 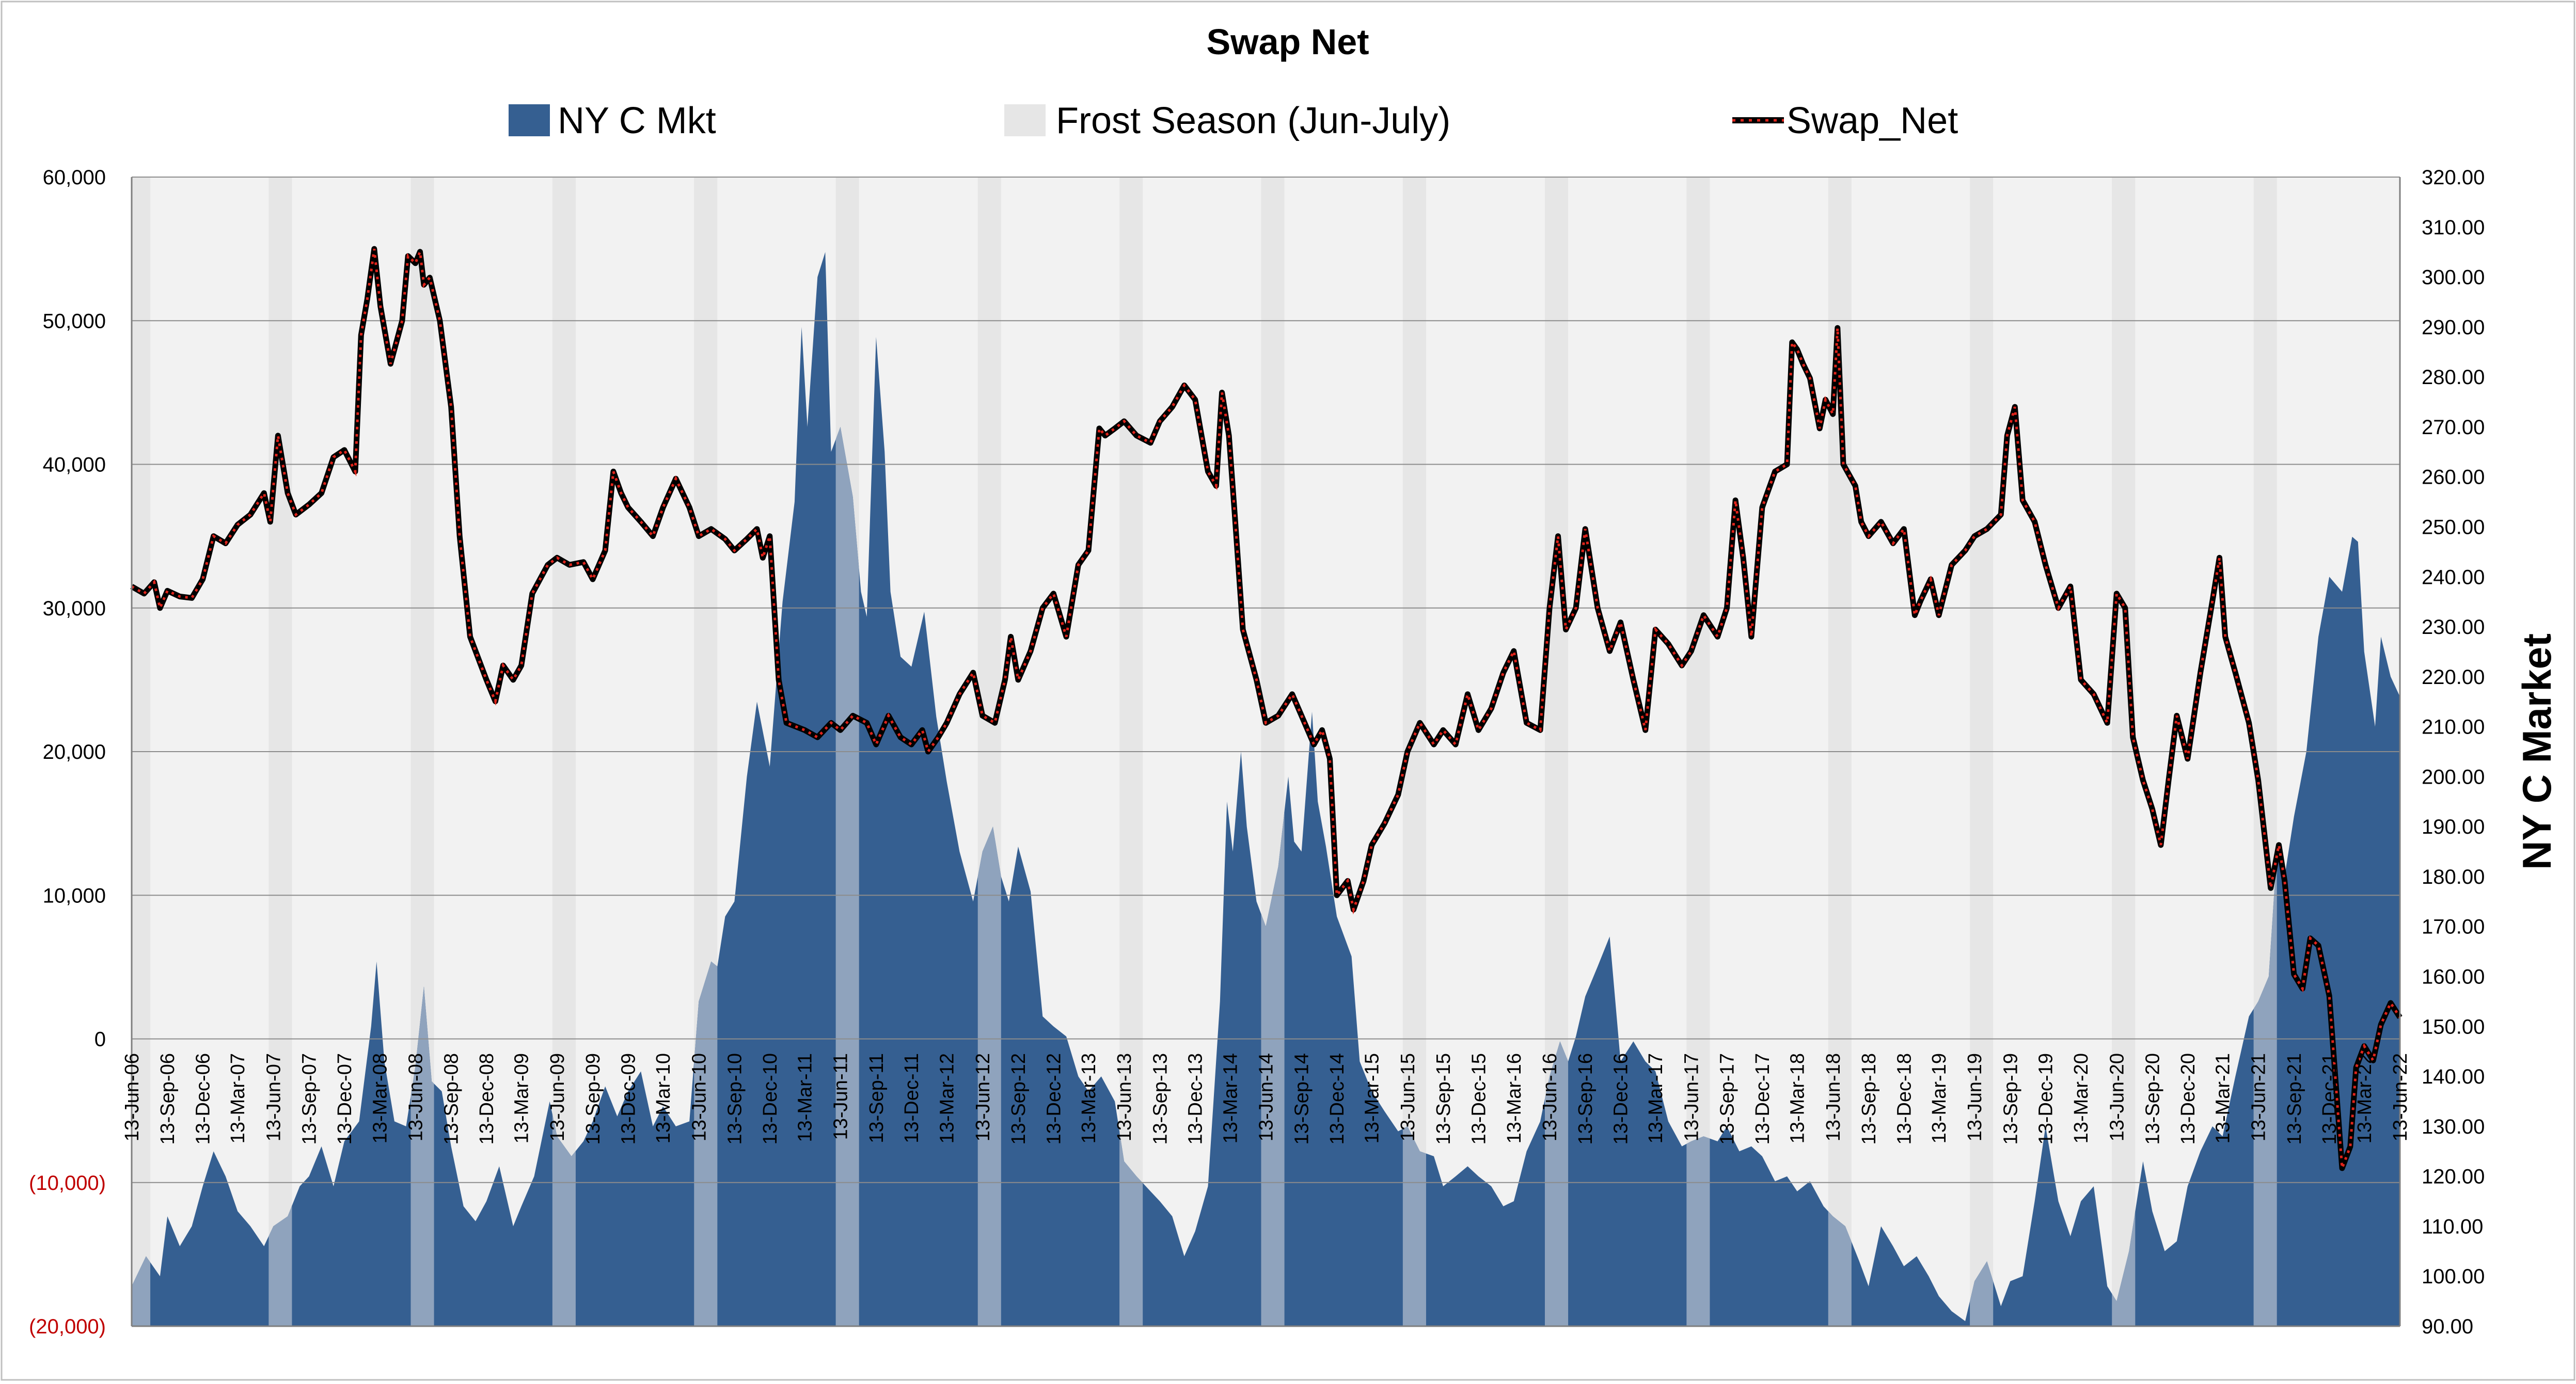 What do you see at coordinates (1514, 1098) in the screenshot?
I see `x-tick-label: 13-Mar-16` at bounding box center [1514, 1098].